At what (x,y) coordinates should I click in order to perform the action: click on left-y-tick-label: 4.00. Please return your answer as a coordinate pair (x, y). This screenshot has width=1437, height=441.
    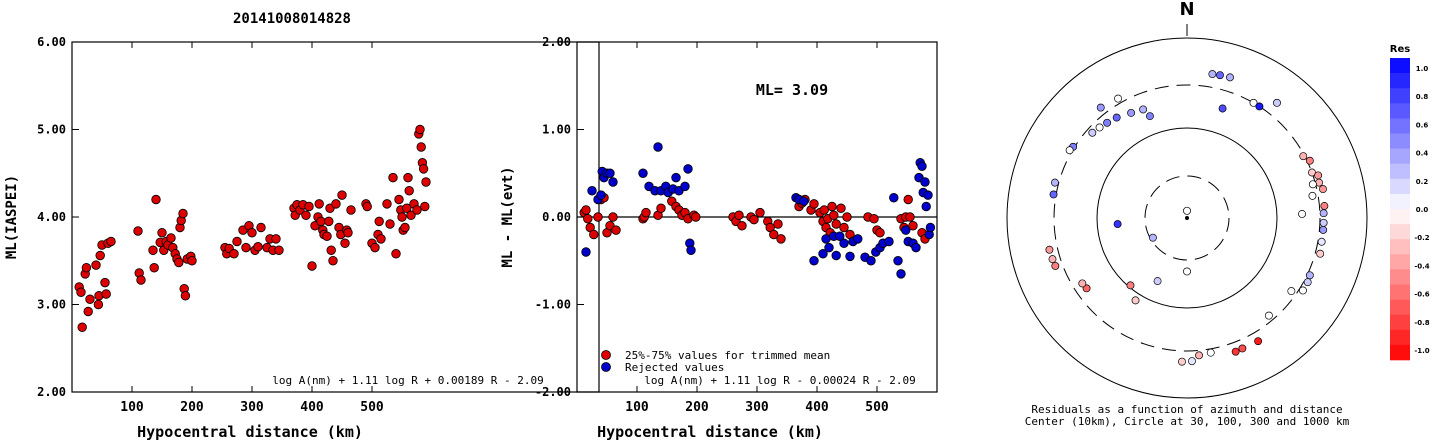
    Looking at the image, I should click on (51, 217).